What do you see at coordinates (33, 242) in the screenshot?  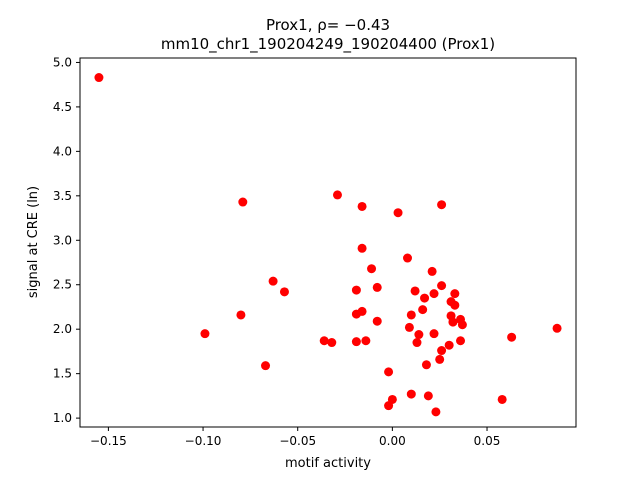 I see `y-axis-label: signal at CRE (ln)` at bounding box center [33, 242].